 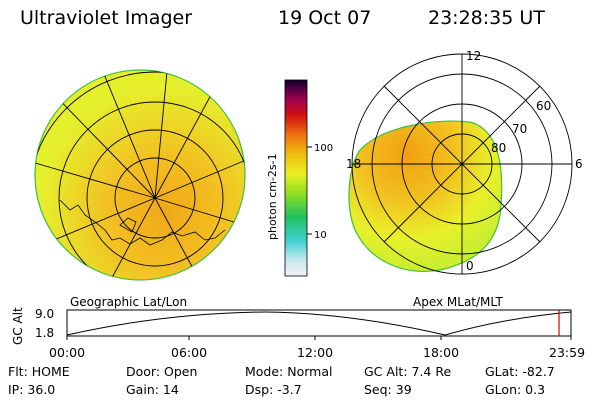 What do you see at coordinates (425, 196) in the screenshot?
I see `auroral-oval-image` at bounding box center [425, 196].